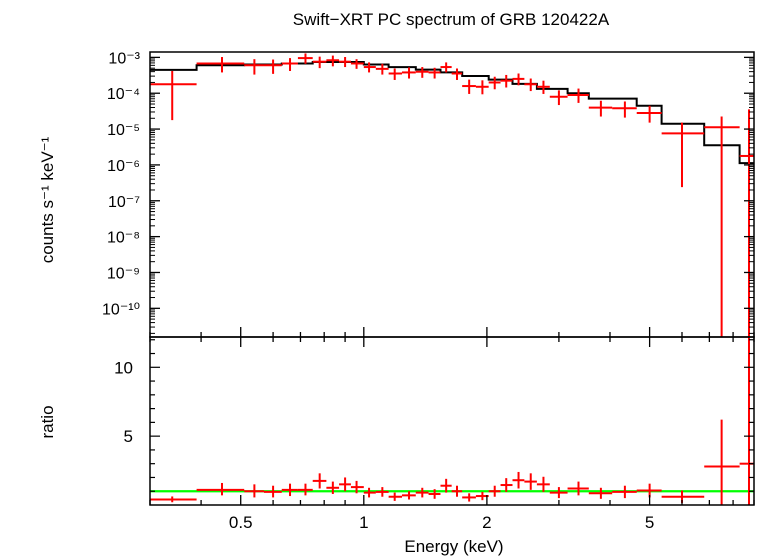  What do you see at coordinates (241, 522) in the screenshot?
I see `x-tick-label-0: 0.5` at bounding box center [241, 522].